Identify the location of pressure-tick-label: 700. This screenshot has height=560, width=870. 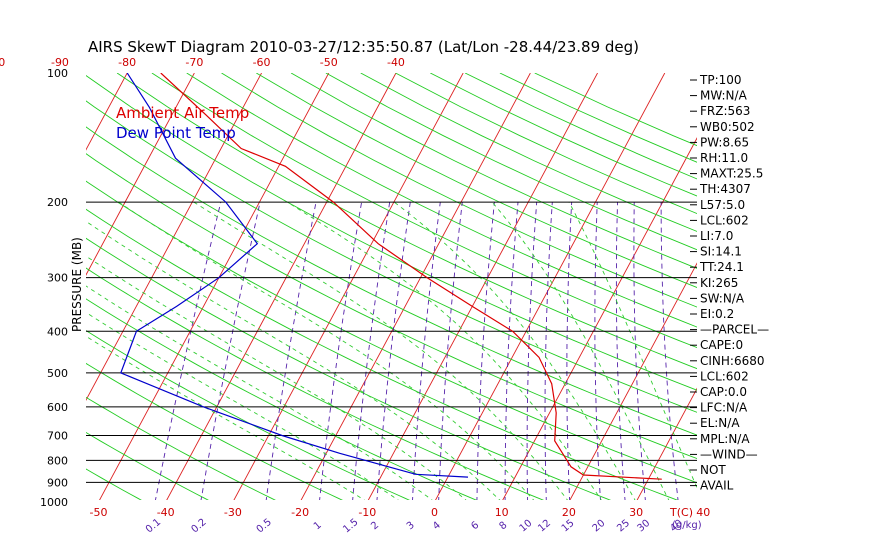
(57, 436).